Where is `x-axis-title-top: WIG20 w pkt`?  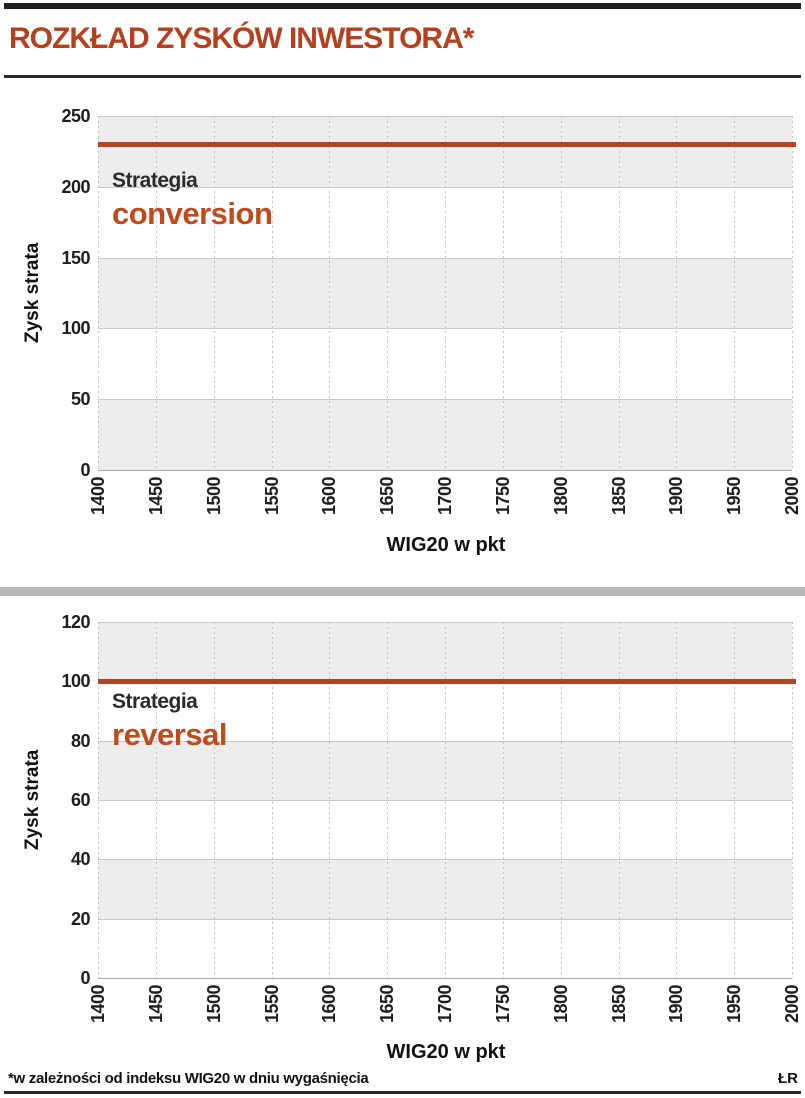 x-axis-title-top: WIG20 w pkt is located at coordinates (446, 545).